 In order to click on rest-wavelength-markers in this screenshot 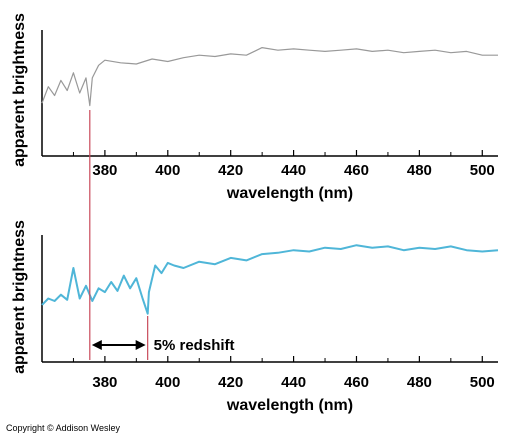, I will do `click(119, 235)`.